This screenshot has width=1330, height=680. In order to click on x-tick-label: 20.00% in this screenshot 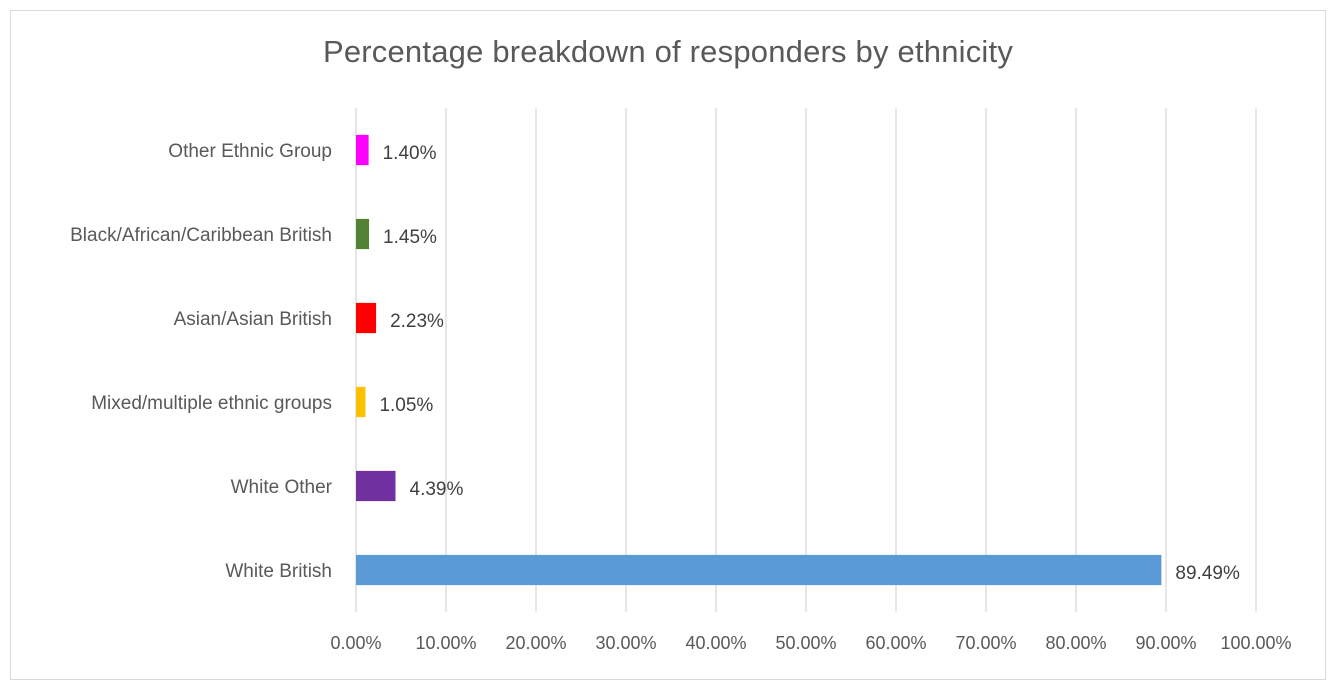, I will do `click(535, 643)`.